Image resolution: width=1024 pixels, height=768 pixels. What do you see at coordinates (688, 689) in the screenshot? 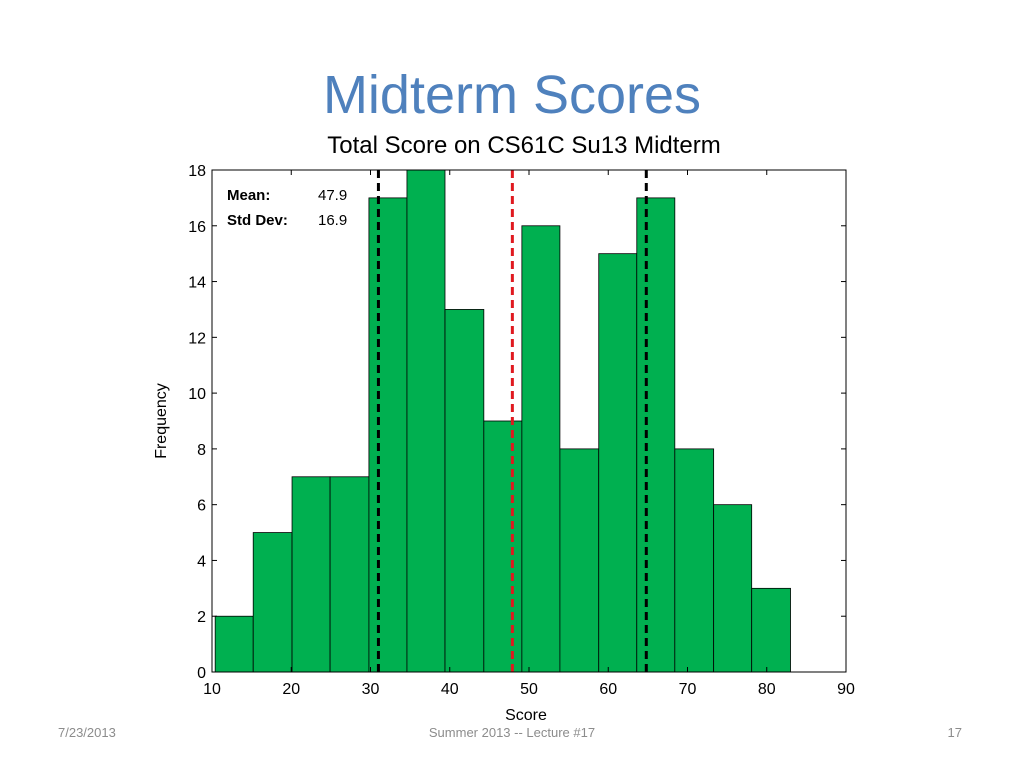
I see `x-tick-label: 70` at bounding box center [688, 689].